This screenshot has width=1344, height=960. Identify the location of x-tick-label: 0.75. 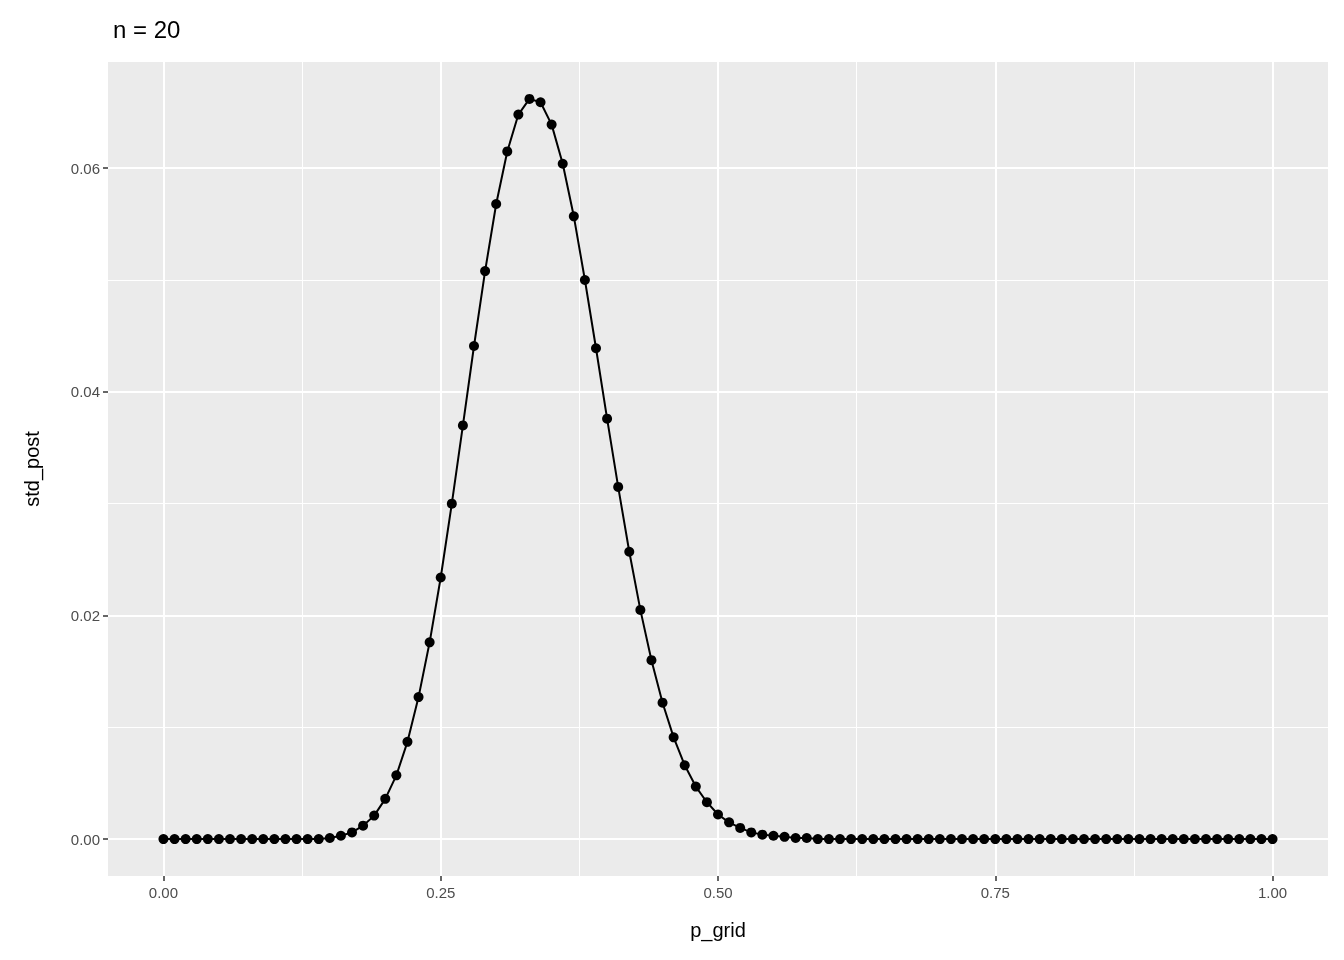
(995, 892).